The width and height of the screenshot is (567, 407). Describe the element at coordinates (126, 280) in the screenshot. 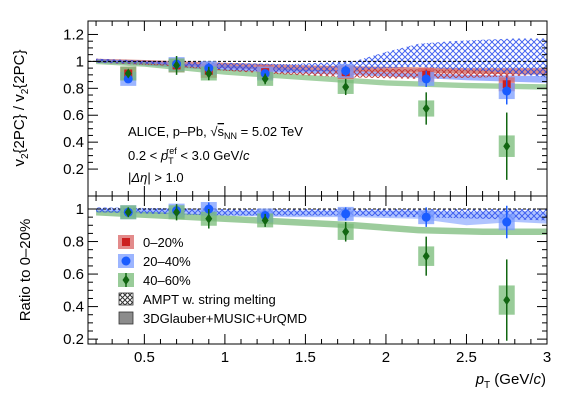

I see `legend-marker-diamond` at that location.